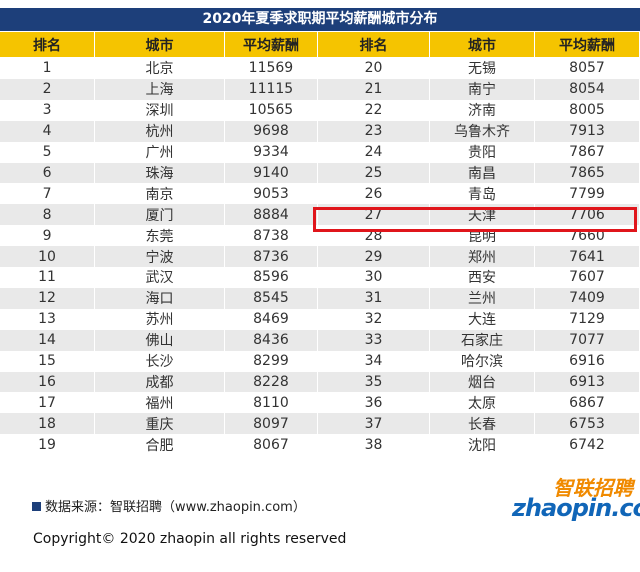 This screenshot has height=572, width=640. I want to click on table-cell: 22, so click(374, 110).